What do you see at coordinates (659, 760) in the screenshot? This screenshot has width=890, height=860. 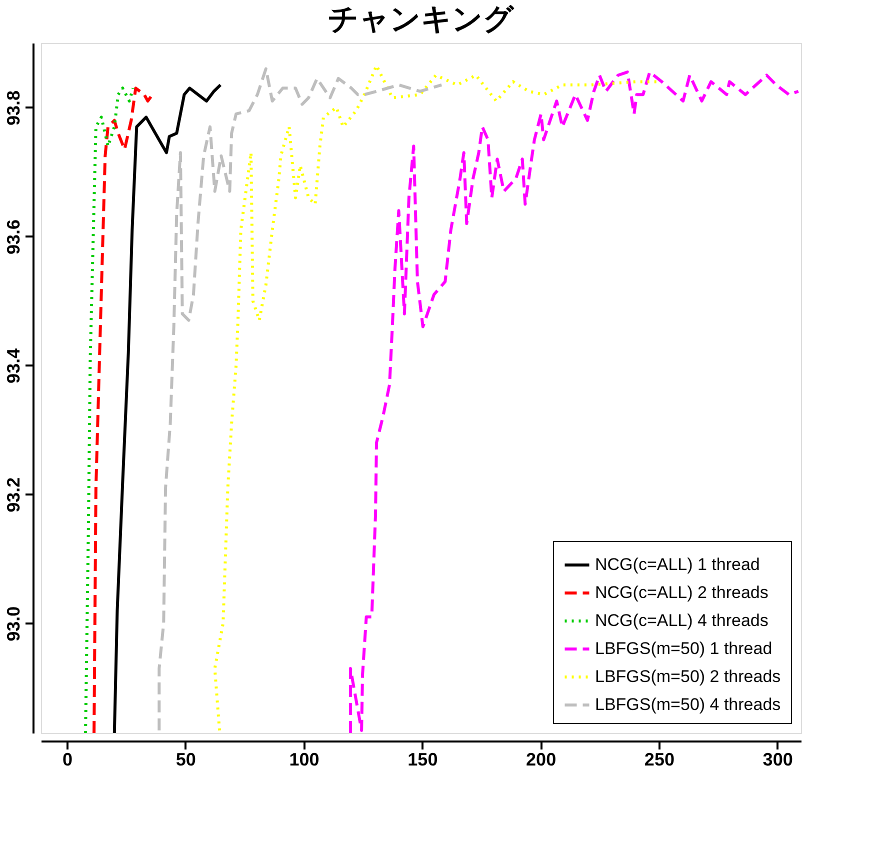 I see `x-tick-label: 250` at bounding box center [659, 760].